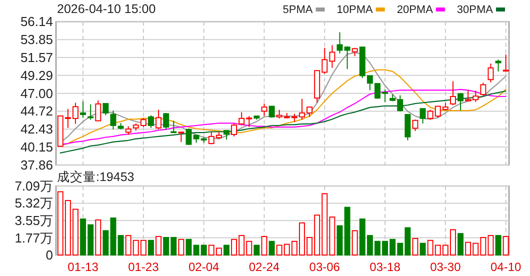 This screenshot has height=276, width=530. What do you see at coordinates (106, 9) in the screenshot?
I see `chart-title: 2026-04-10 15:00` at bounding box center [106, 9].